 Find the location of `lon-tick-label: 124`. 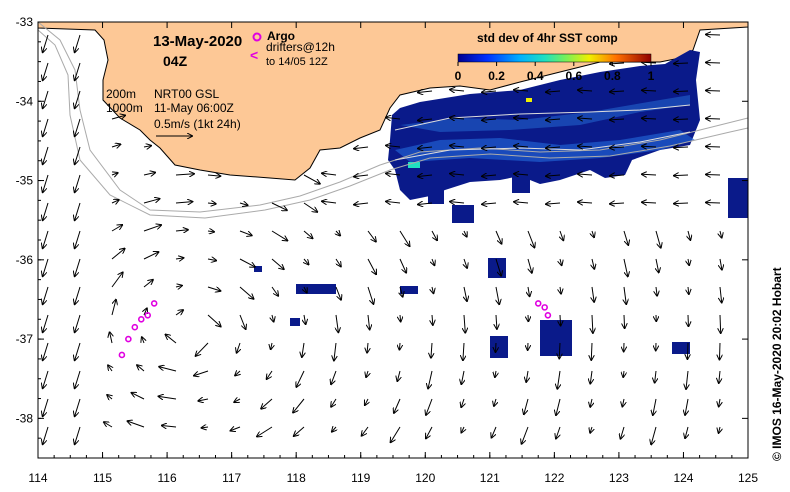

lon-tick-label: 124 is located at coordinates (683, 478).